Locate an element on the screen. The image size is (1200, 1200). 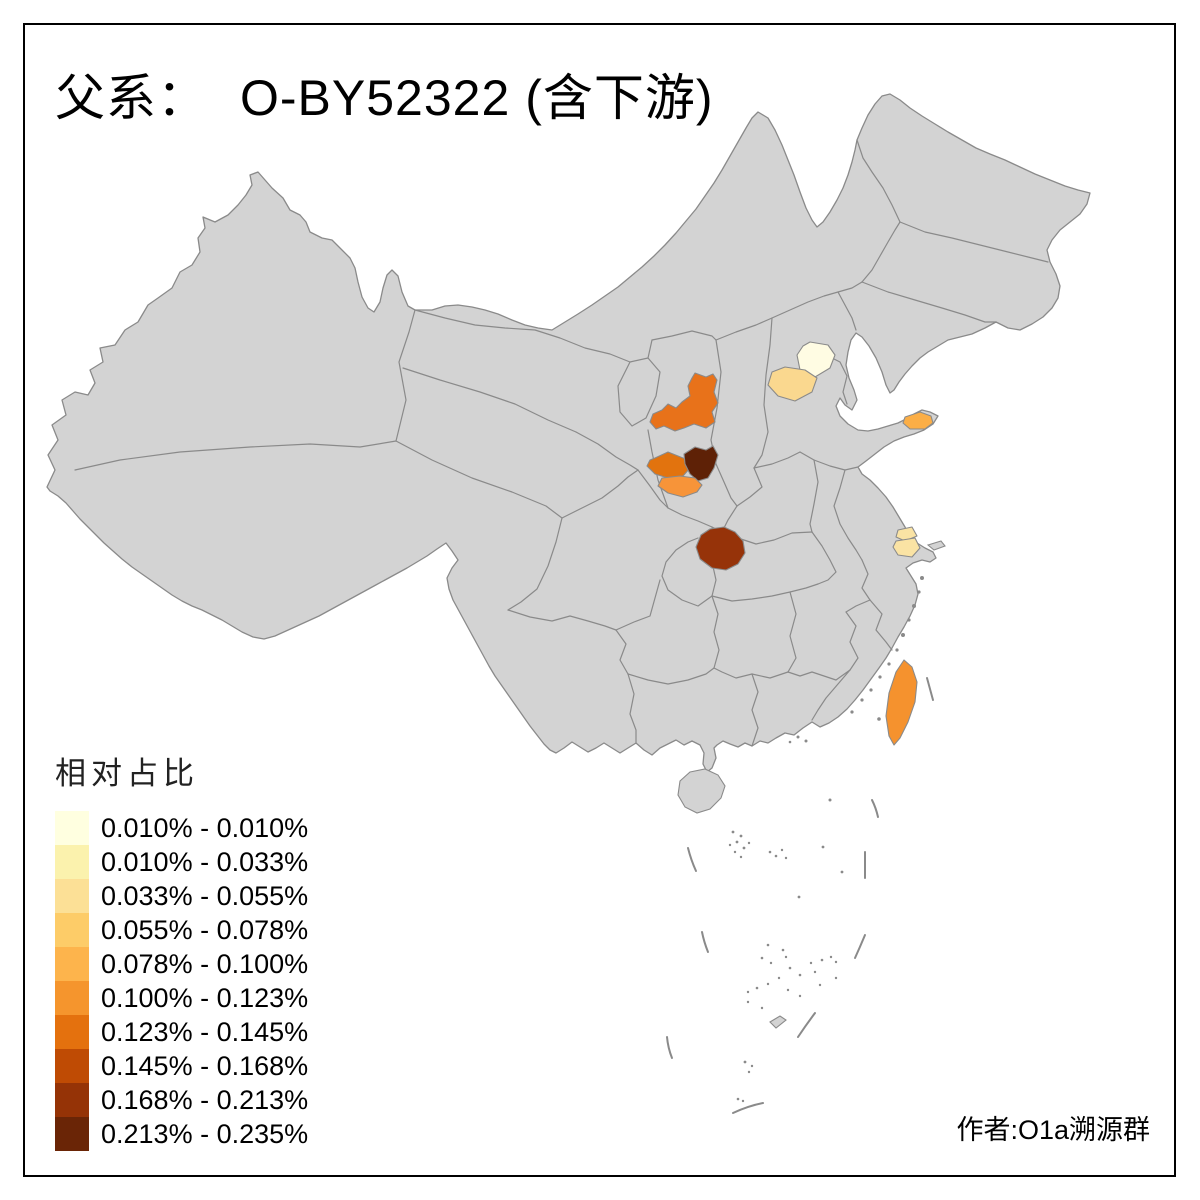
region-xian is located at coordinates (680, 486).